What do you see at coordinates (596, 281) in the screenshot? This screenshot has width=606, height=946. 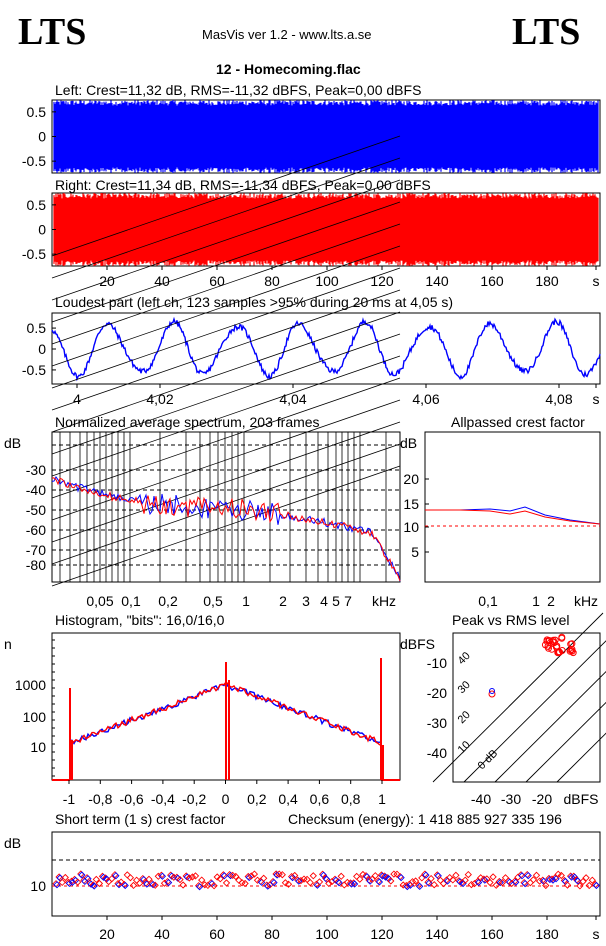 I see `x-tick-label: s` at bounding box center [596, 281].